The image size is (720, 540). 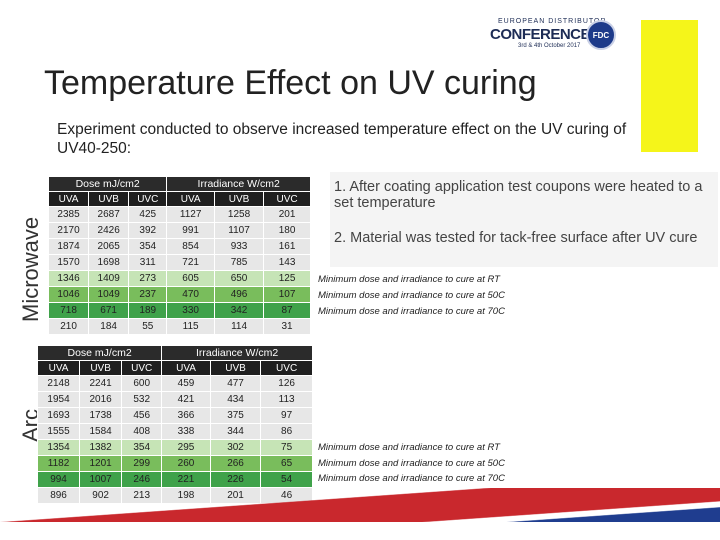 What do you see at coordinates (286, 447) in the screenshot?
I see `table-cell: 75` at bounding box center [286, 447].